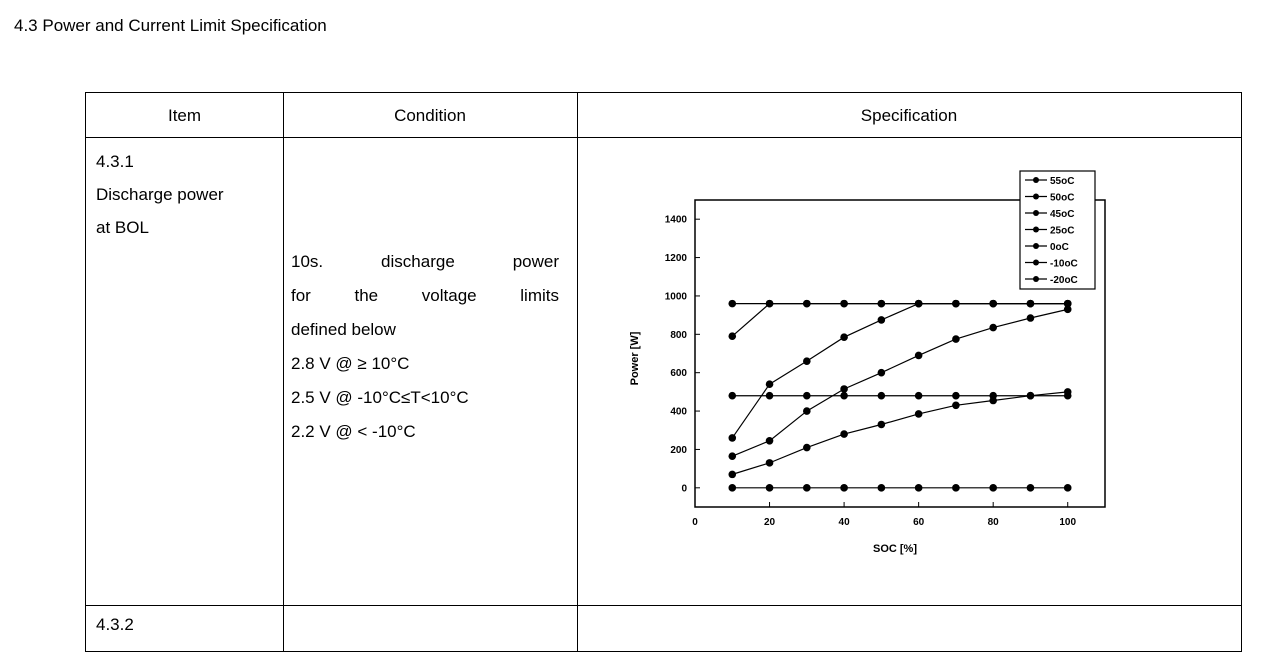  Describe the element at coordinates (425, 295) in the screenshot. I see `condition-line: for the voltage limits` at that location.